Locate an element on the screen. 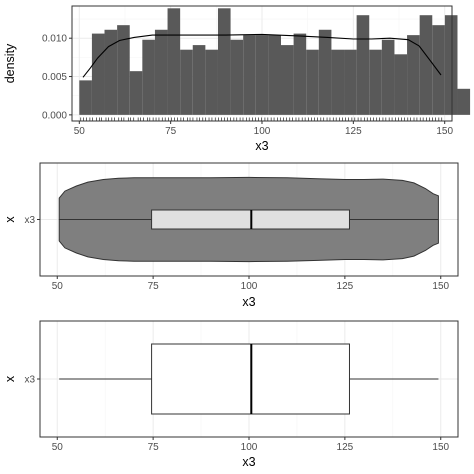 The width and height of the screenshot is (474, 474). y-tick-label: 0.000 is located at coordinates (54, 115).